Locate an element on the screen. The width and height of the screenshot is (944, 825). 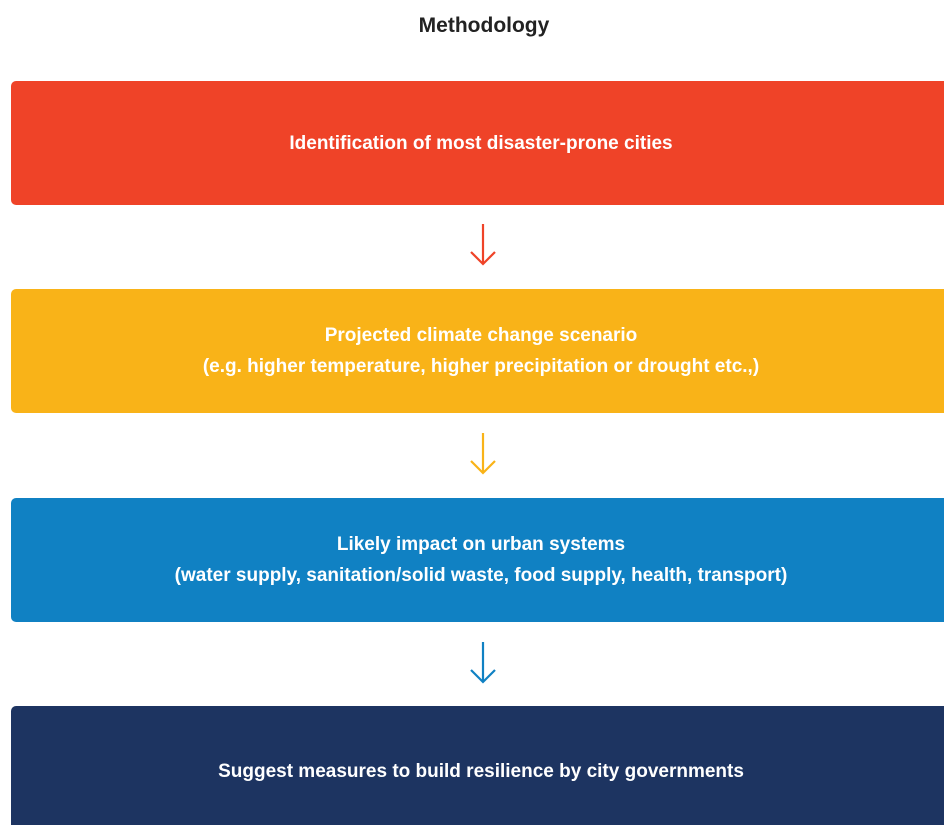
title: Methodology is located at coordinates (484, 25).